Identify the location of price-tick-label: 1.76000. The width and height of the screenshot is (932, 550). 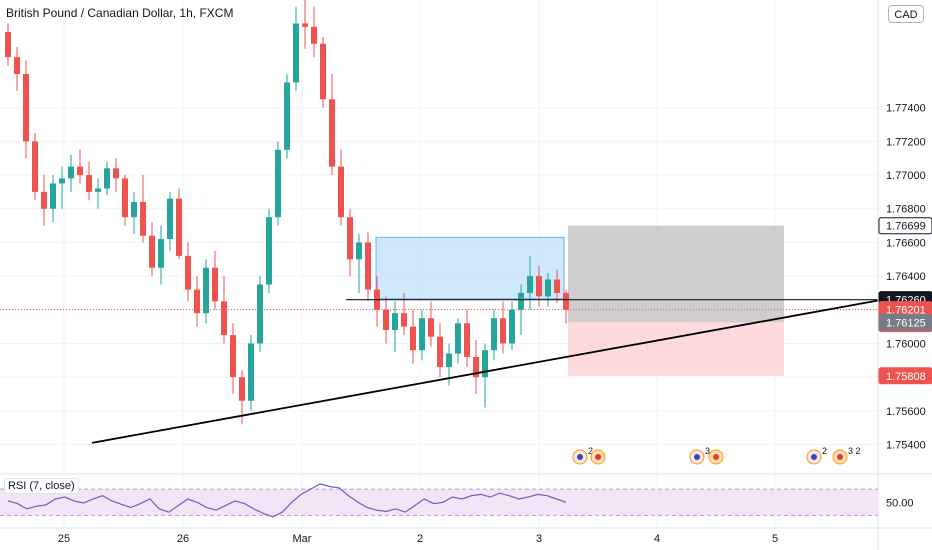
(906, 344).